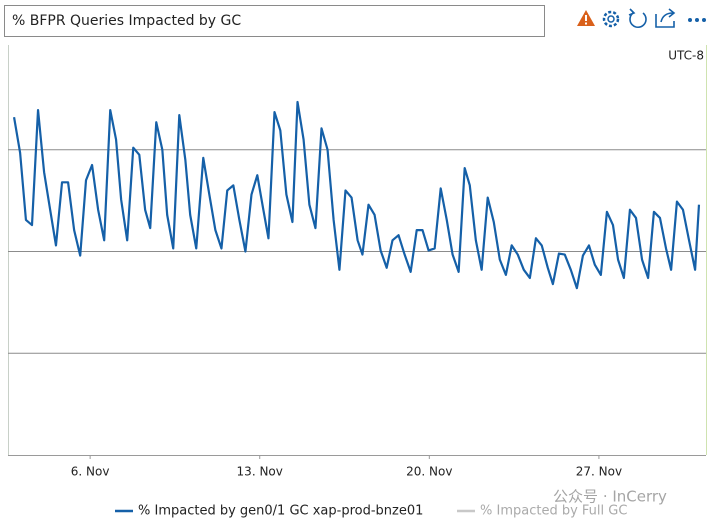  I want to click on toolbar, so click(641, 18).